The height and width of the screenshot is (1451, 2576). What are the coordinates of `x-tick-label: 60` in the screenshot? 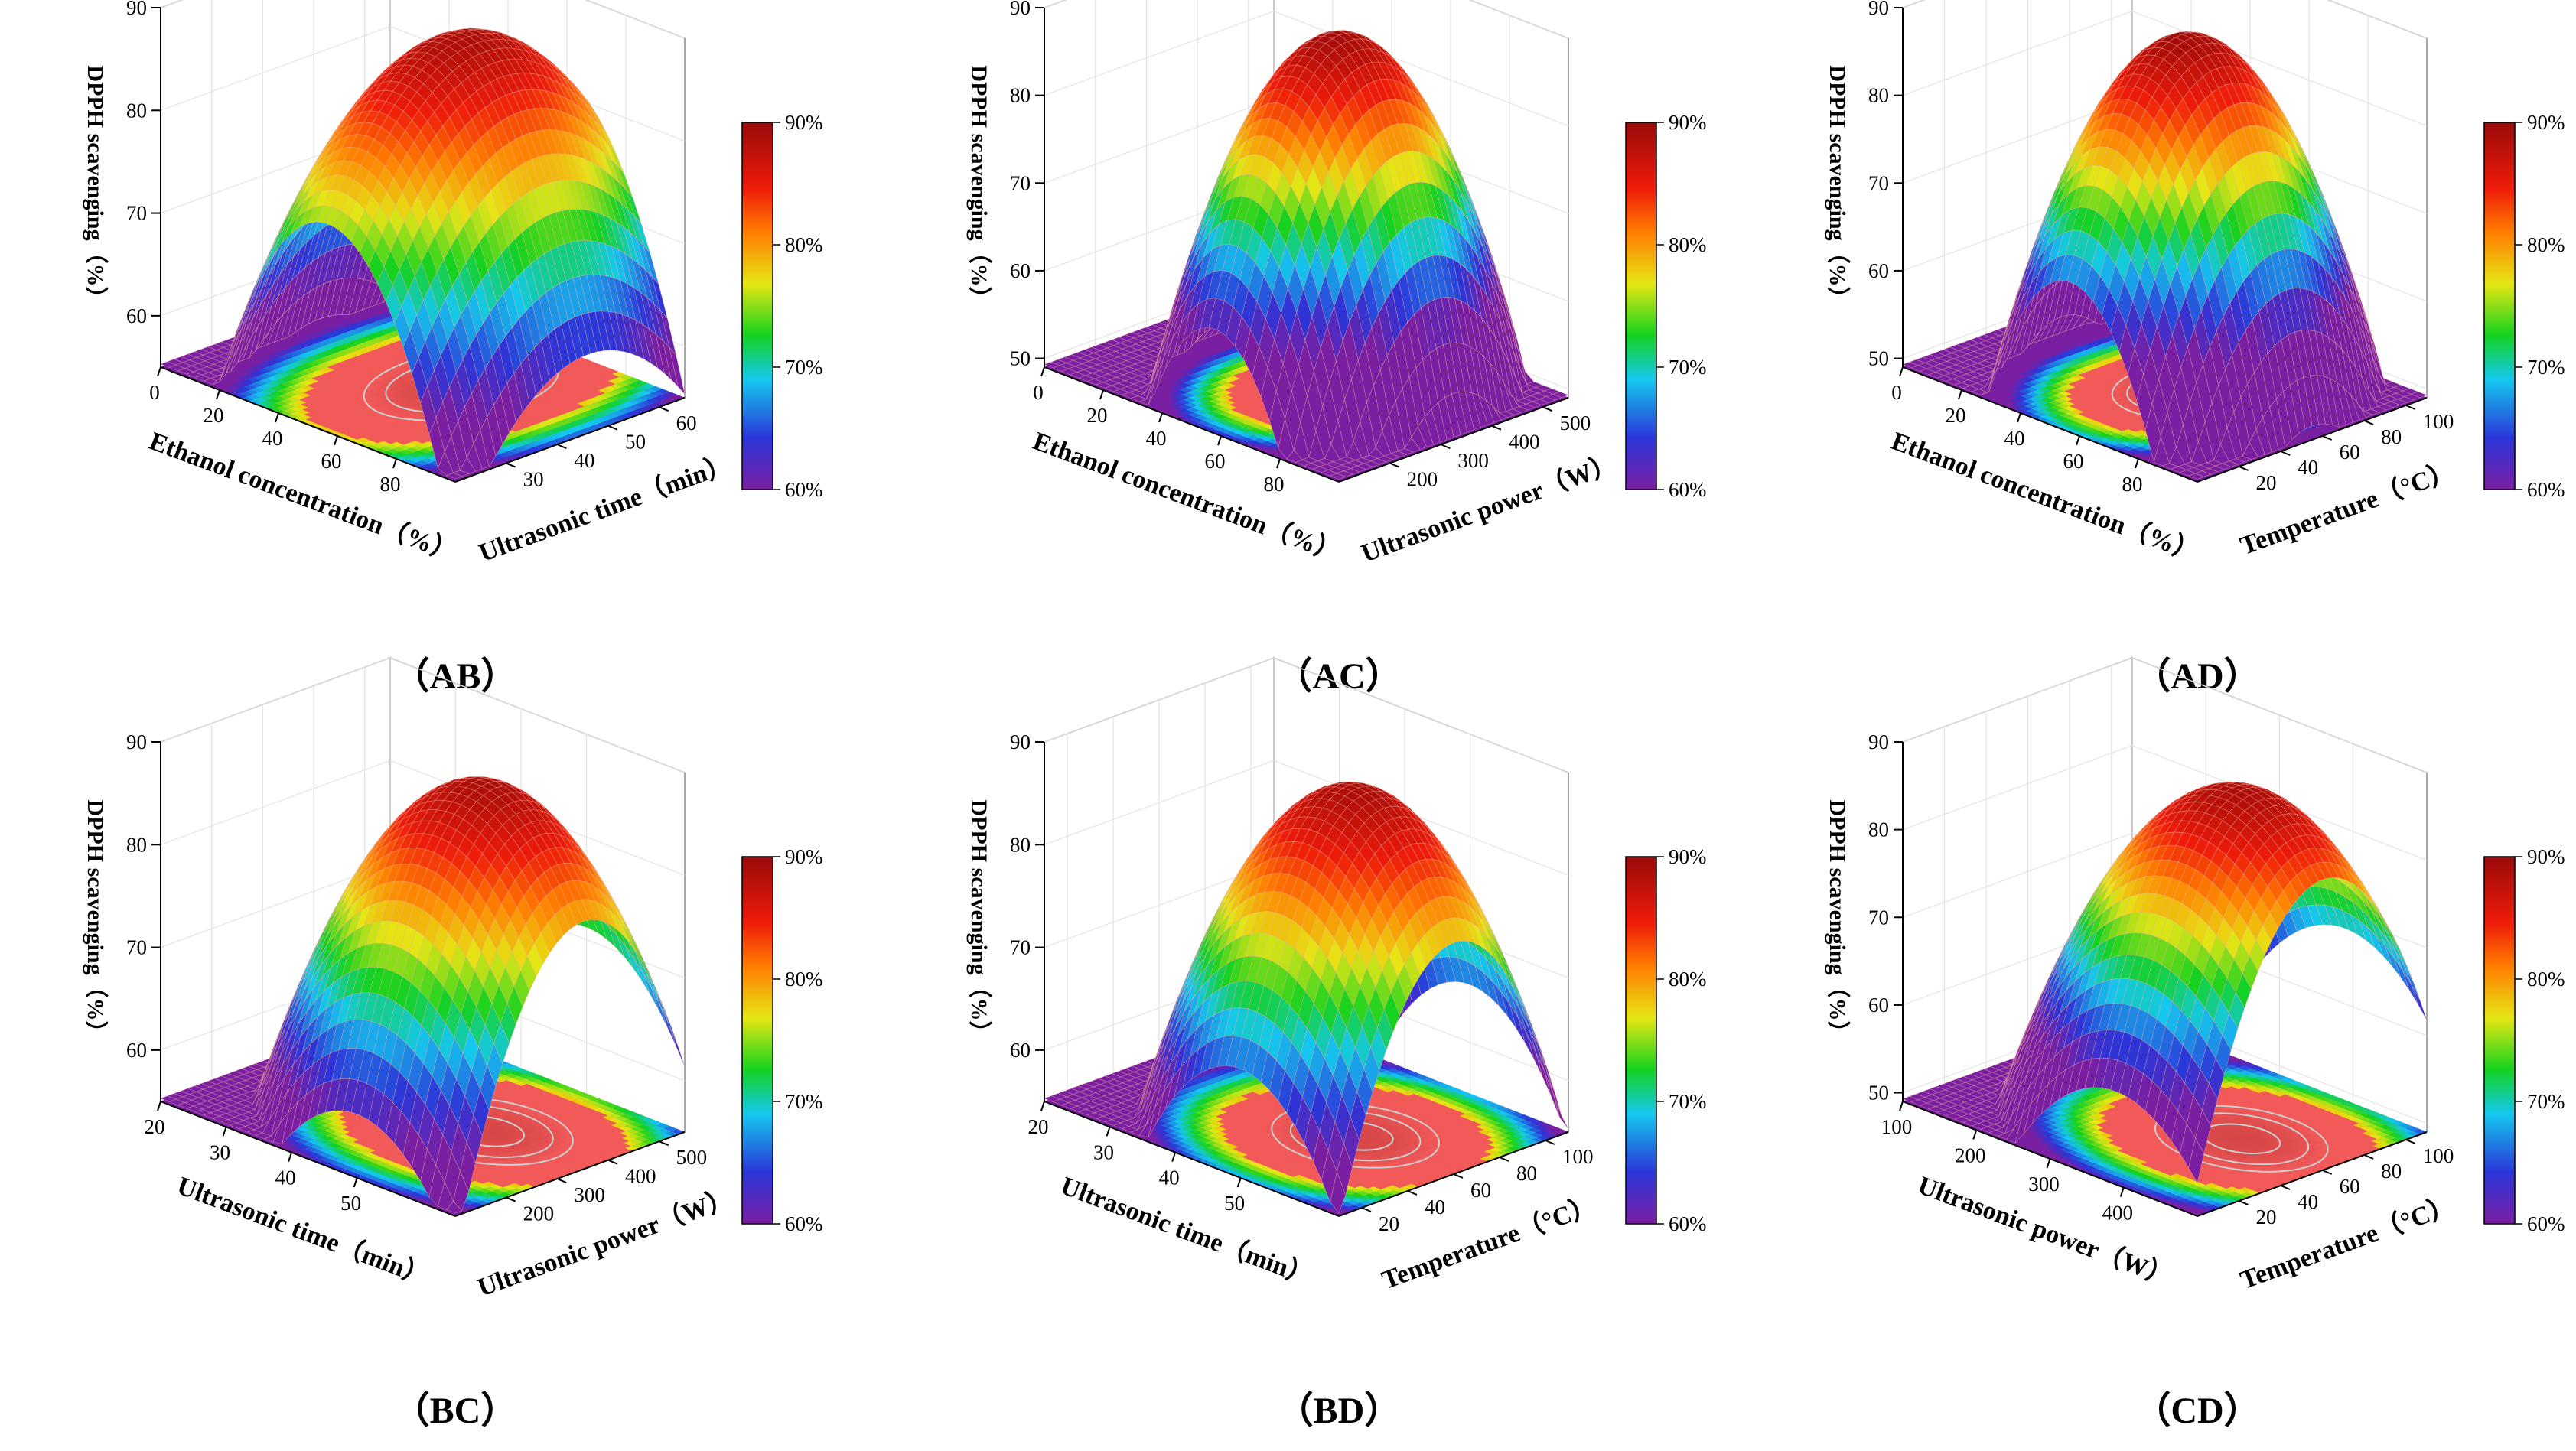 It's located at (2074, 461).